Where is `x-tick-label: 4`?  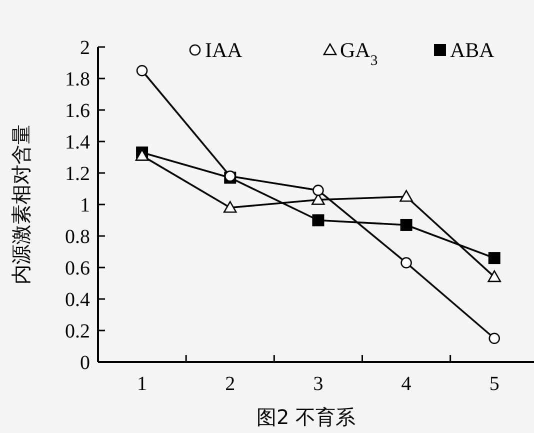
x-tick-label: 4 is located at coordinates (406, 384).